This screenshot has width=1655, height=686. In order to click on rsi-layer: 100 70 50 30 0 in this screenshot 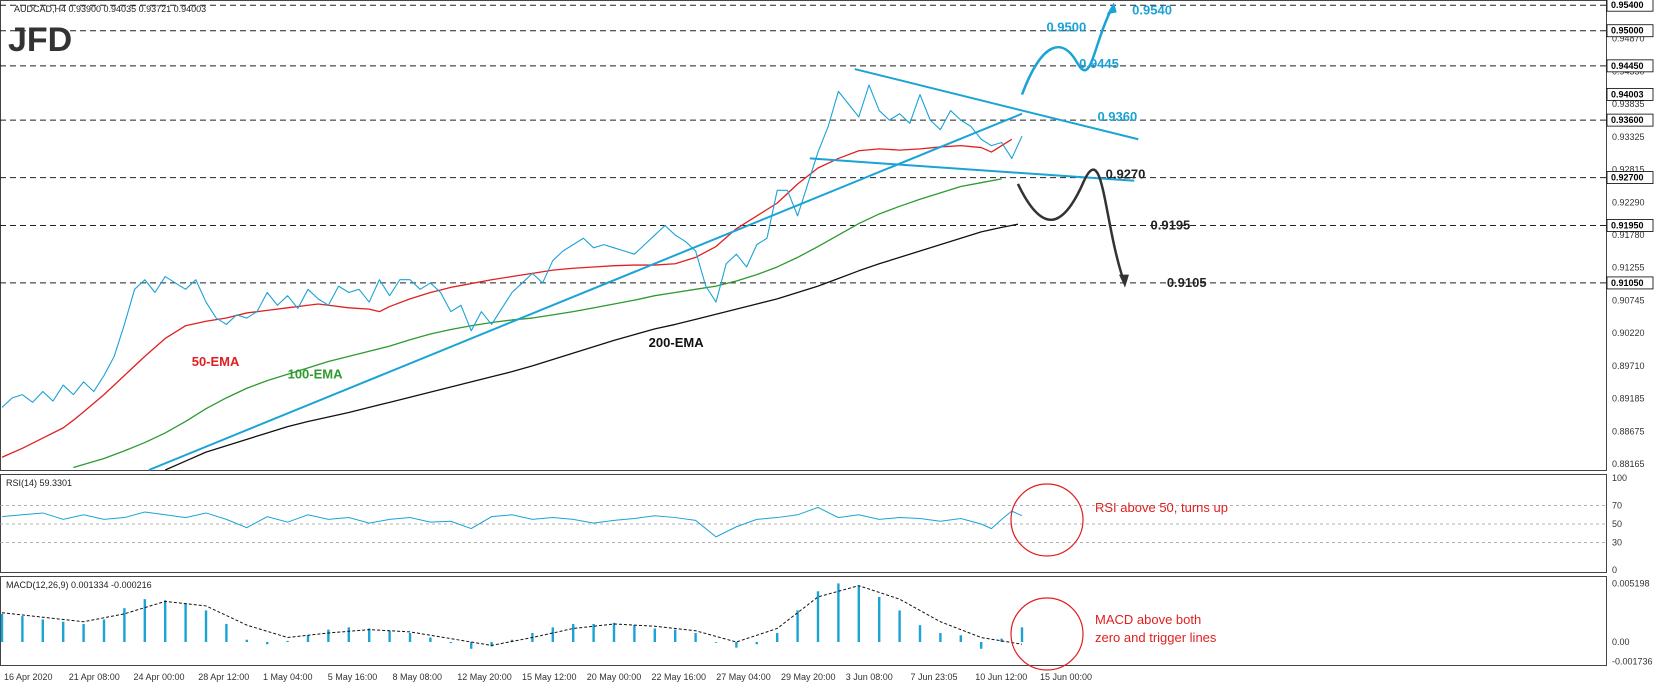, I will do `click(813, 524)`.